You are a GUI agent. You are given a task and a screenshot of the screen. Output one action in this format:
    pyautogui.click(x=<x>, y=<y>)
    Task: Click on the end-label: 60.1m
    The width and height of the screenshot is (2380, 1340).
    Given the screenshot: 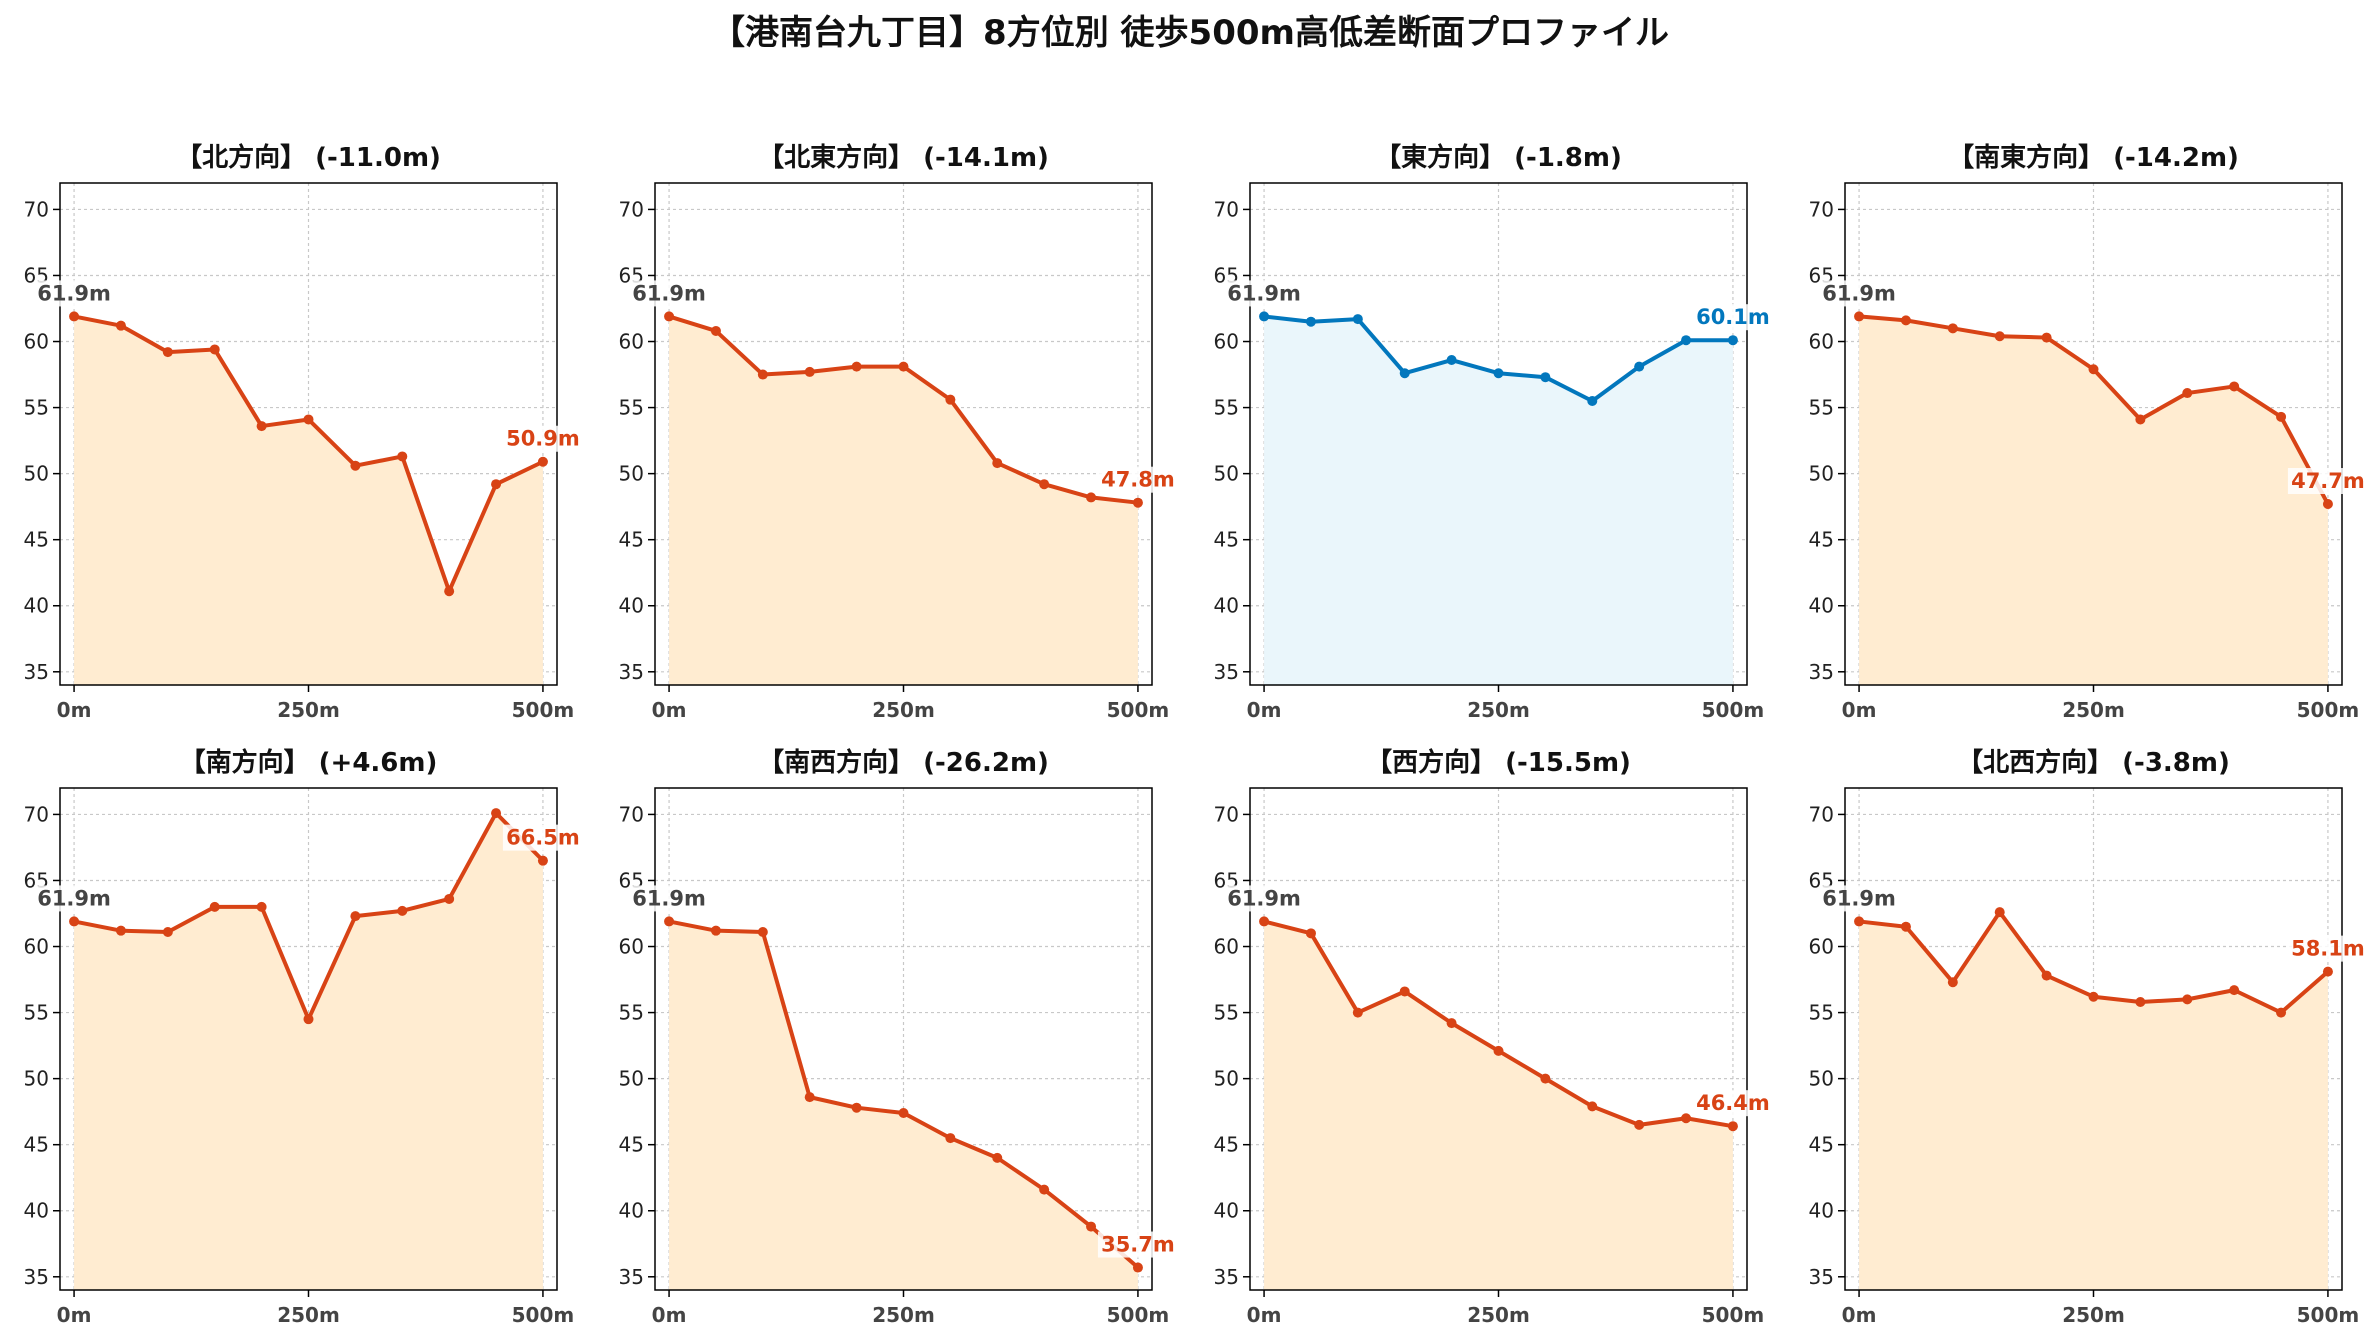 What is the action you would take?
    pyautogui.click(x=1733, y=317)
    